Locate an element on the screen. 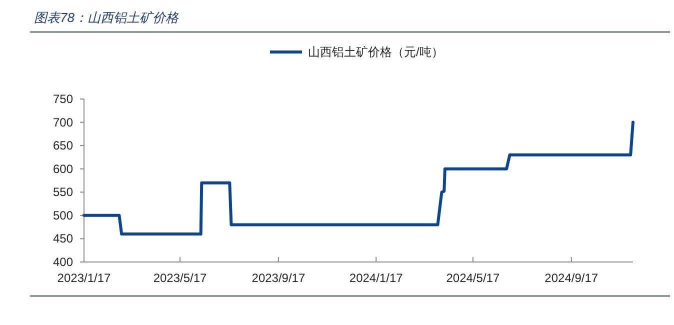 Image resolution: width=674 pixels, height=325 pixels. y-tick-label: 650 is located at coordinates (63, 145).